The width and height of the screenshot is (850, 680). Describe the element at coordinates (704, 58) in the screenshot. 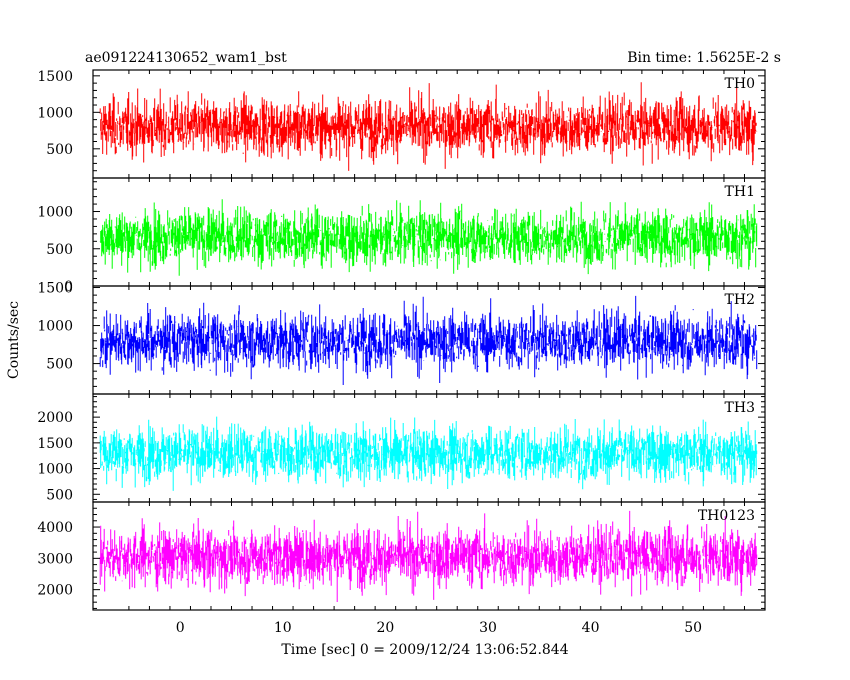

I see `bin-time-label: Bin time: 1.5625E-2 s` at that location.